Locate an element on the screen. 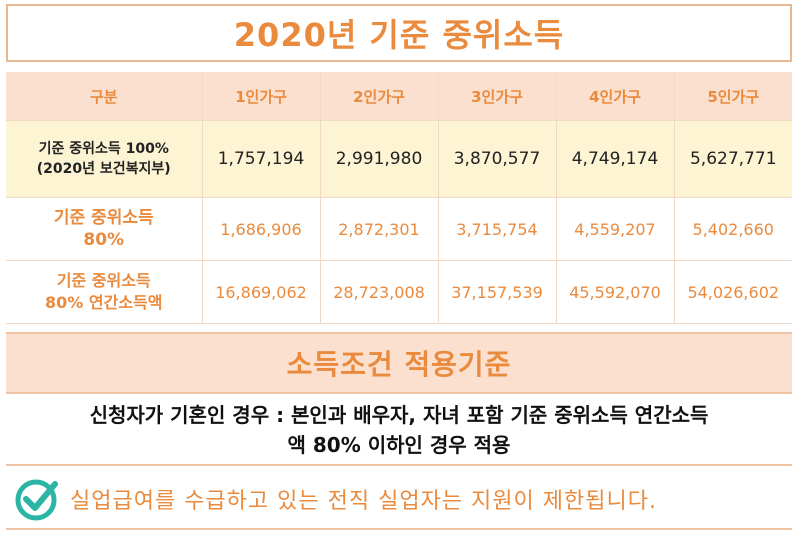 Image resolution: width=800 pixels, height=538 pixels. table-cell: 1,757,194 is located at coordinates (261, 159).